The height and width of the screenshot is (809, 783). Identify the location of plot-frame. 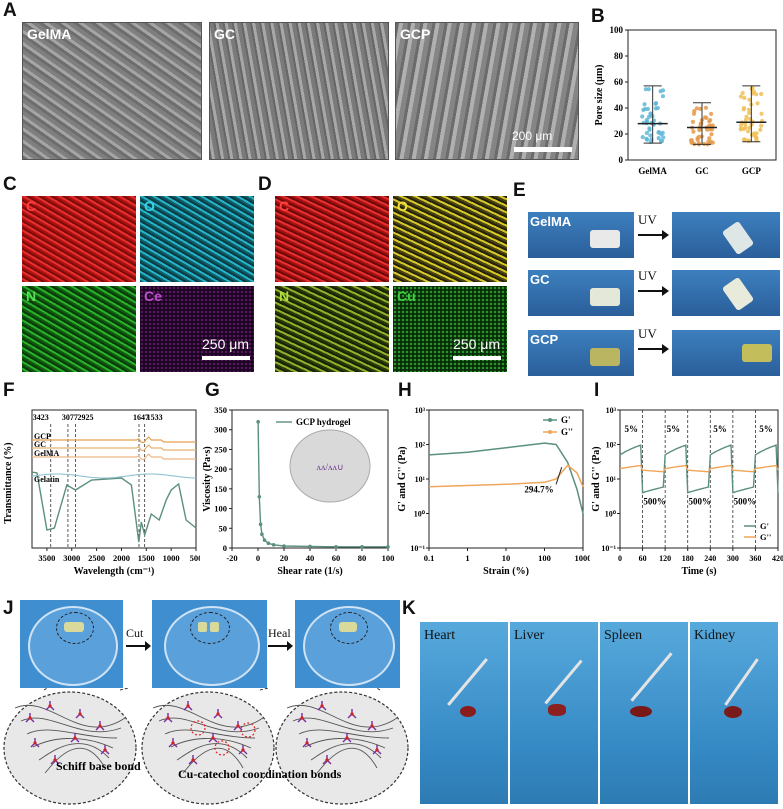
(114, 479).